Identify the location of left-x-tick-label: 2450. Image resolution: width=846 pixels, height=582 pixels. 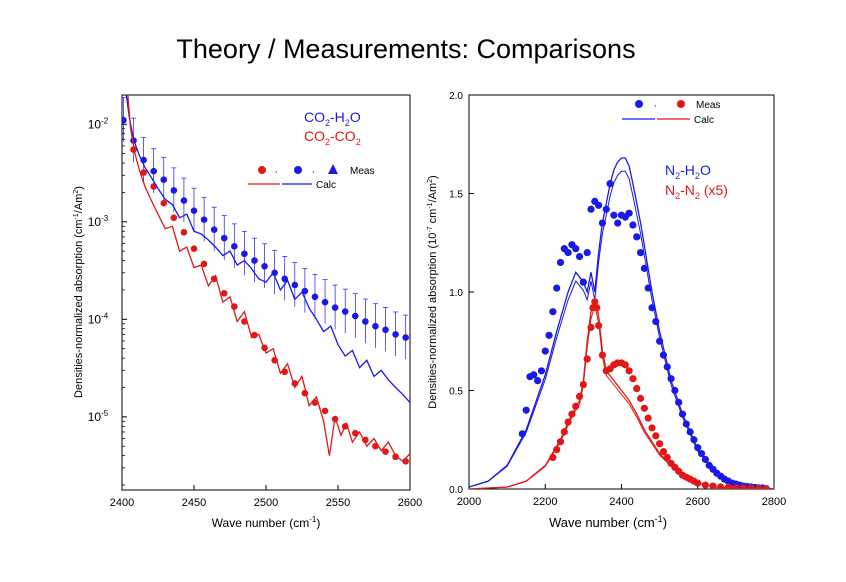
(194, 503).